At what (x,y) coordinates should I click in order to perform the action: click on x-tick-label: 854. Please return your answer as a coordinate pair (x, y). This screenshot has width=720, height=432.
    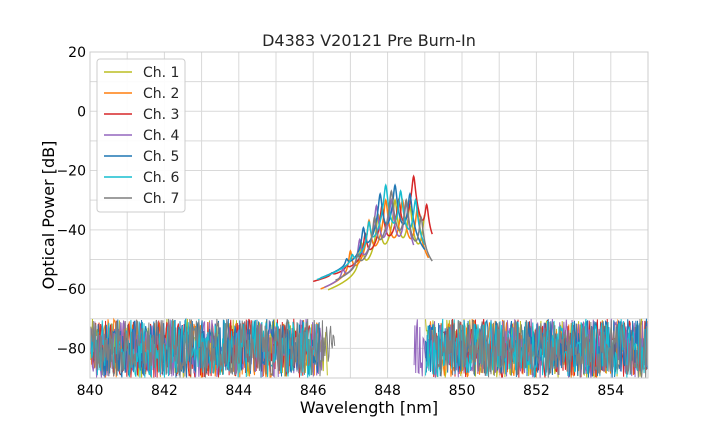
    Looking at the image, I should click on (610, 391).